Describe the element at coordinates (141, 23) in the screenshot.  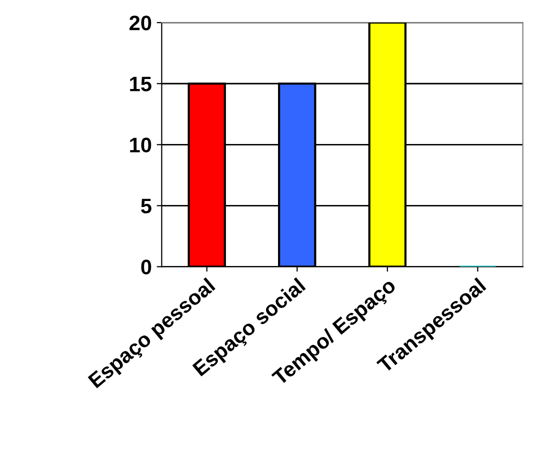
I see `y-tick-label: 20` at that location.